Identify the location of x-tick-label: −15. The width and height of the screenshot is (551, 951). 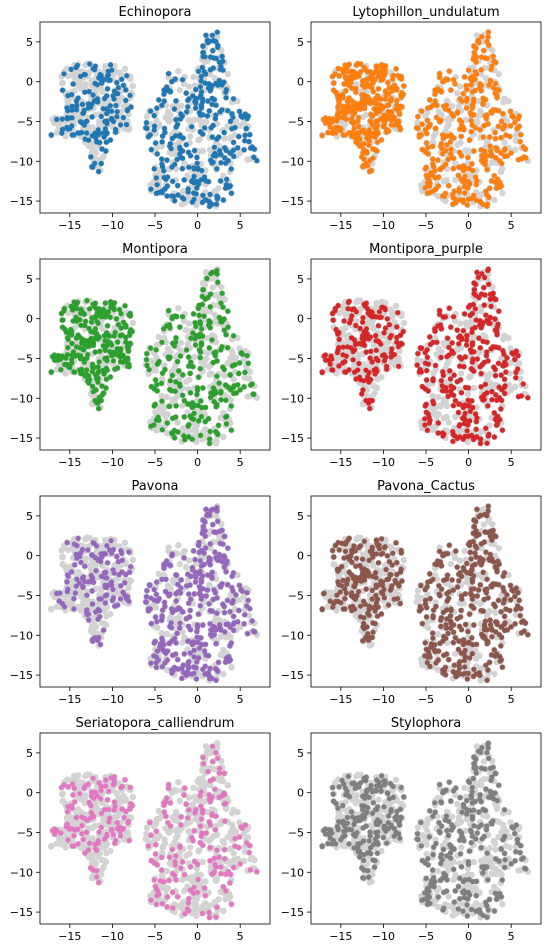
(69, 462).